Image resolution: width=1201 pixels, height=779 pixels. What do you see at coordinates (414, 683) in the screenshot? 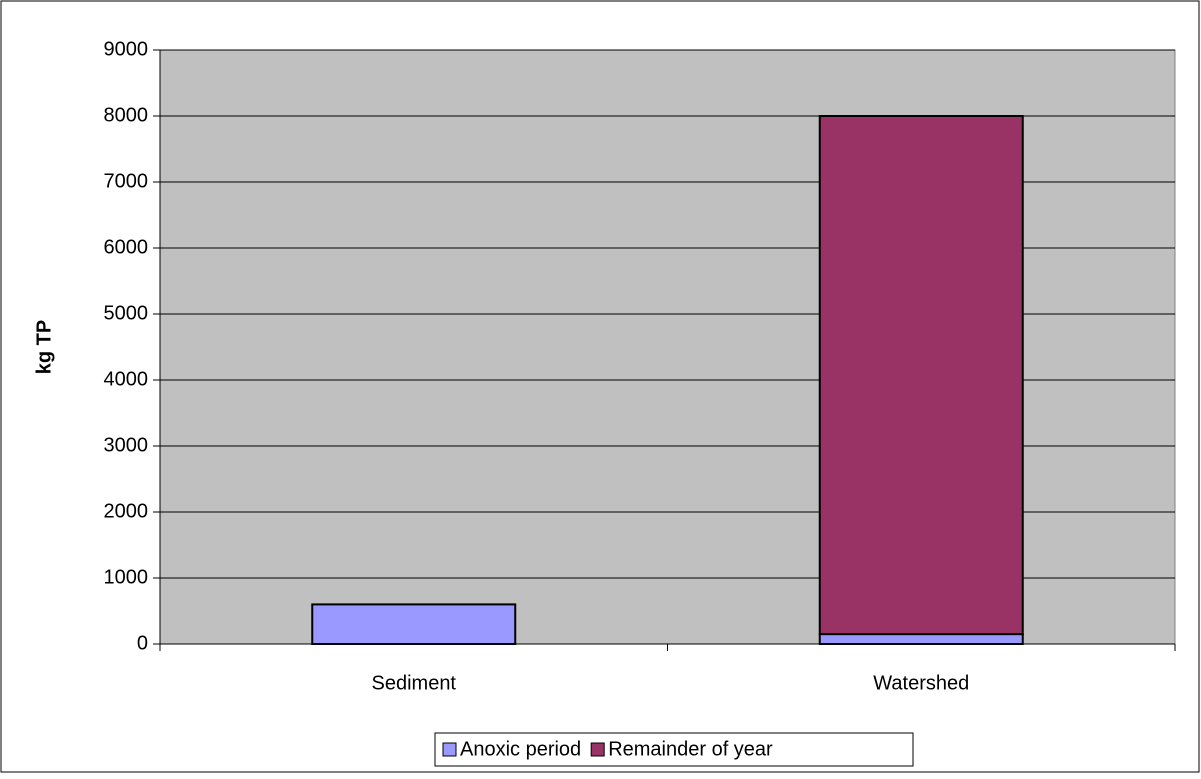
I see `x-tick-label: Sediment` at bounding box center [414, 683].